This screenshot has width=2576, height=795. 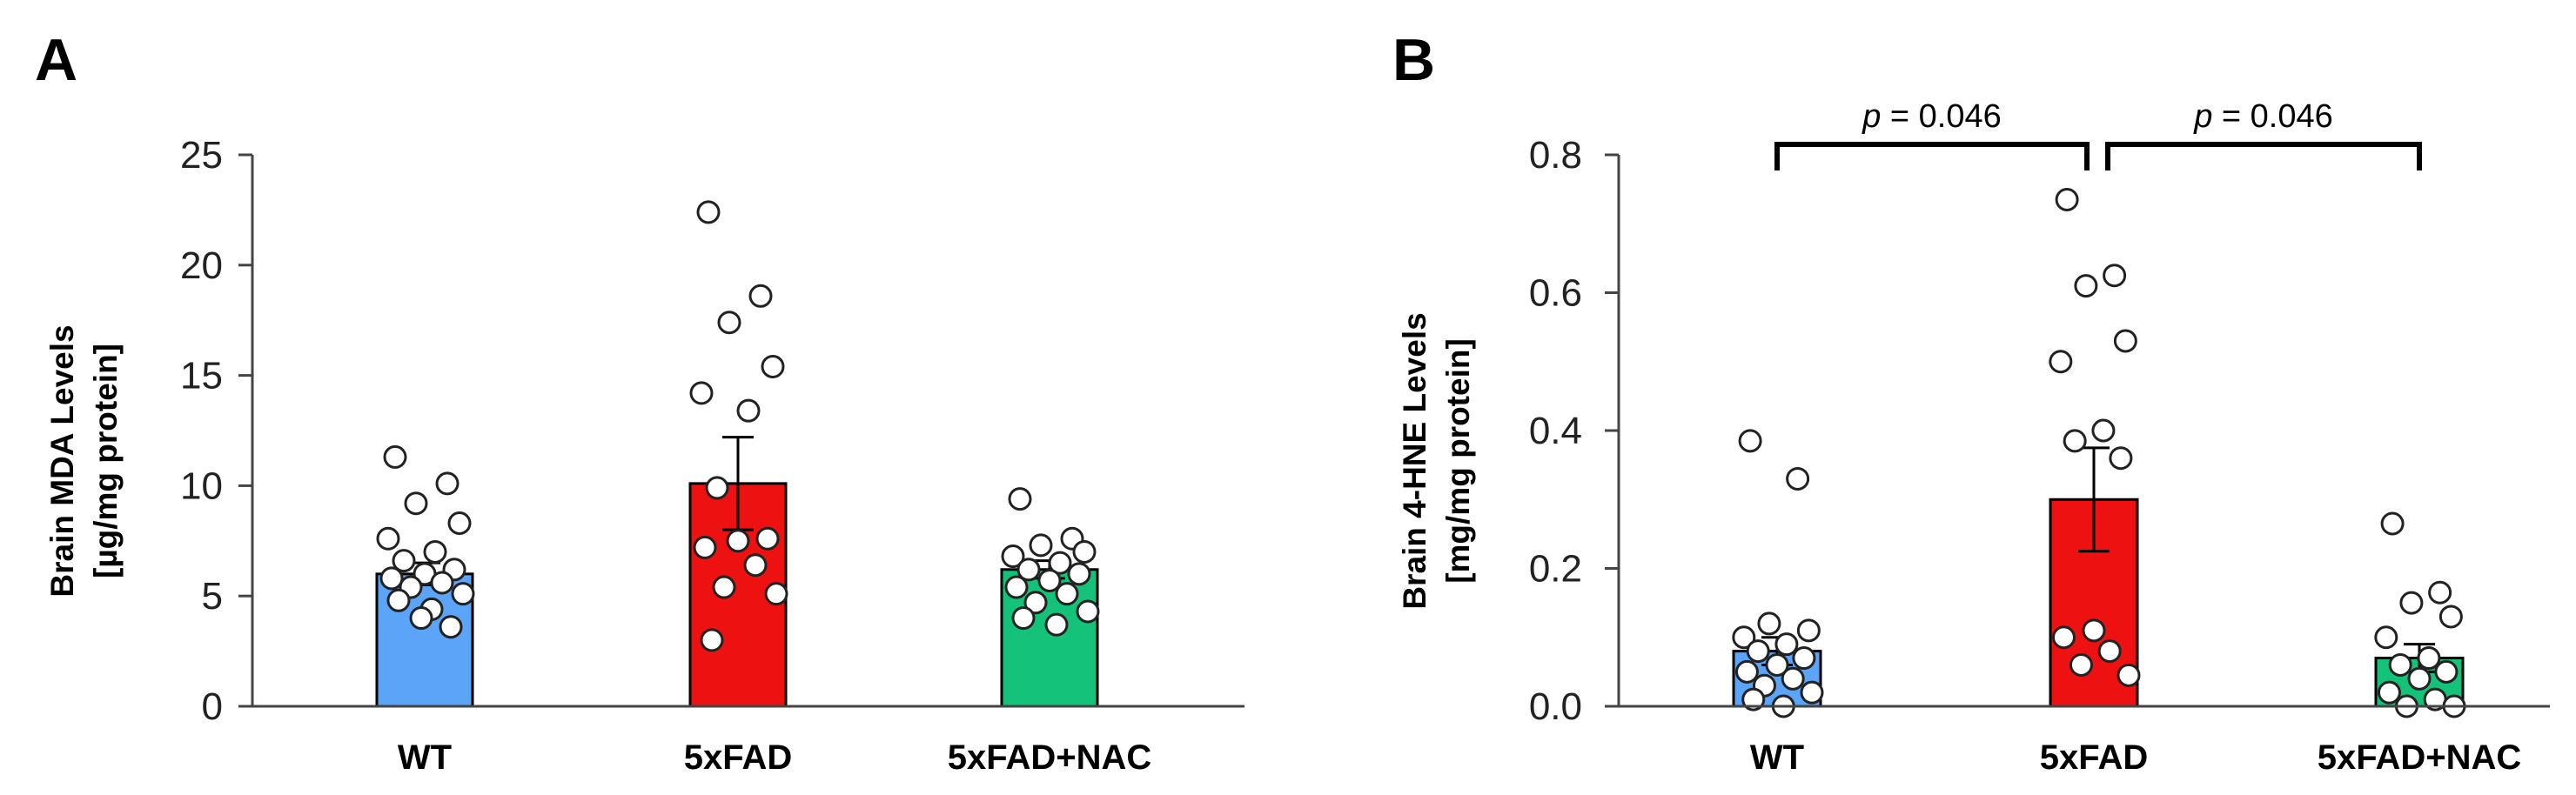 I want to click on y-axis-label-a-line2: [µg/mg protein], so click(x=106, y=461).